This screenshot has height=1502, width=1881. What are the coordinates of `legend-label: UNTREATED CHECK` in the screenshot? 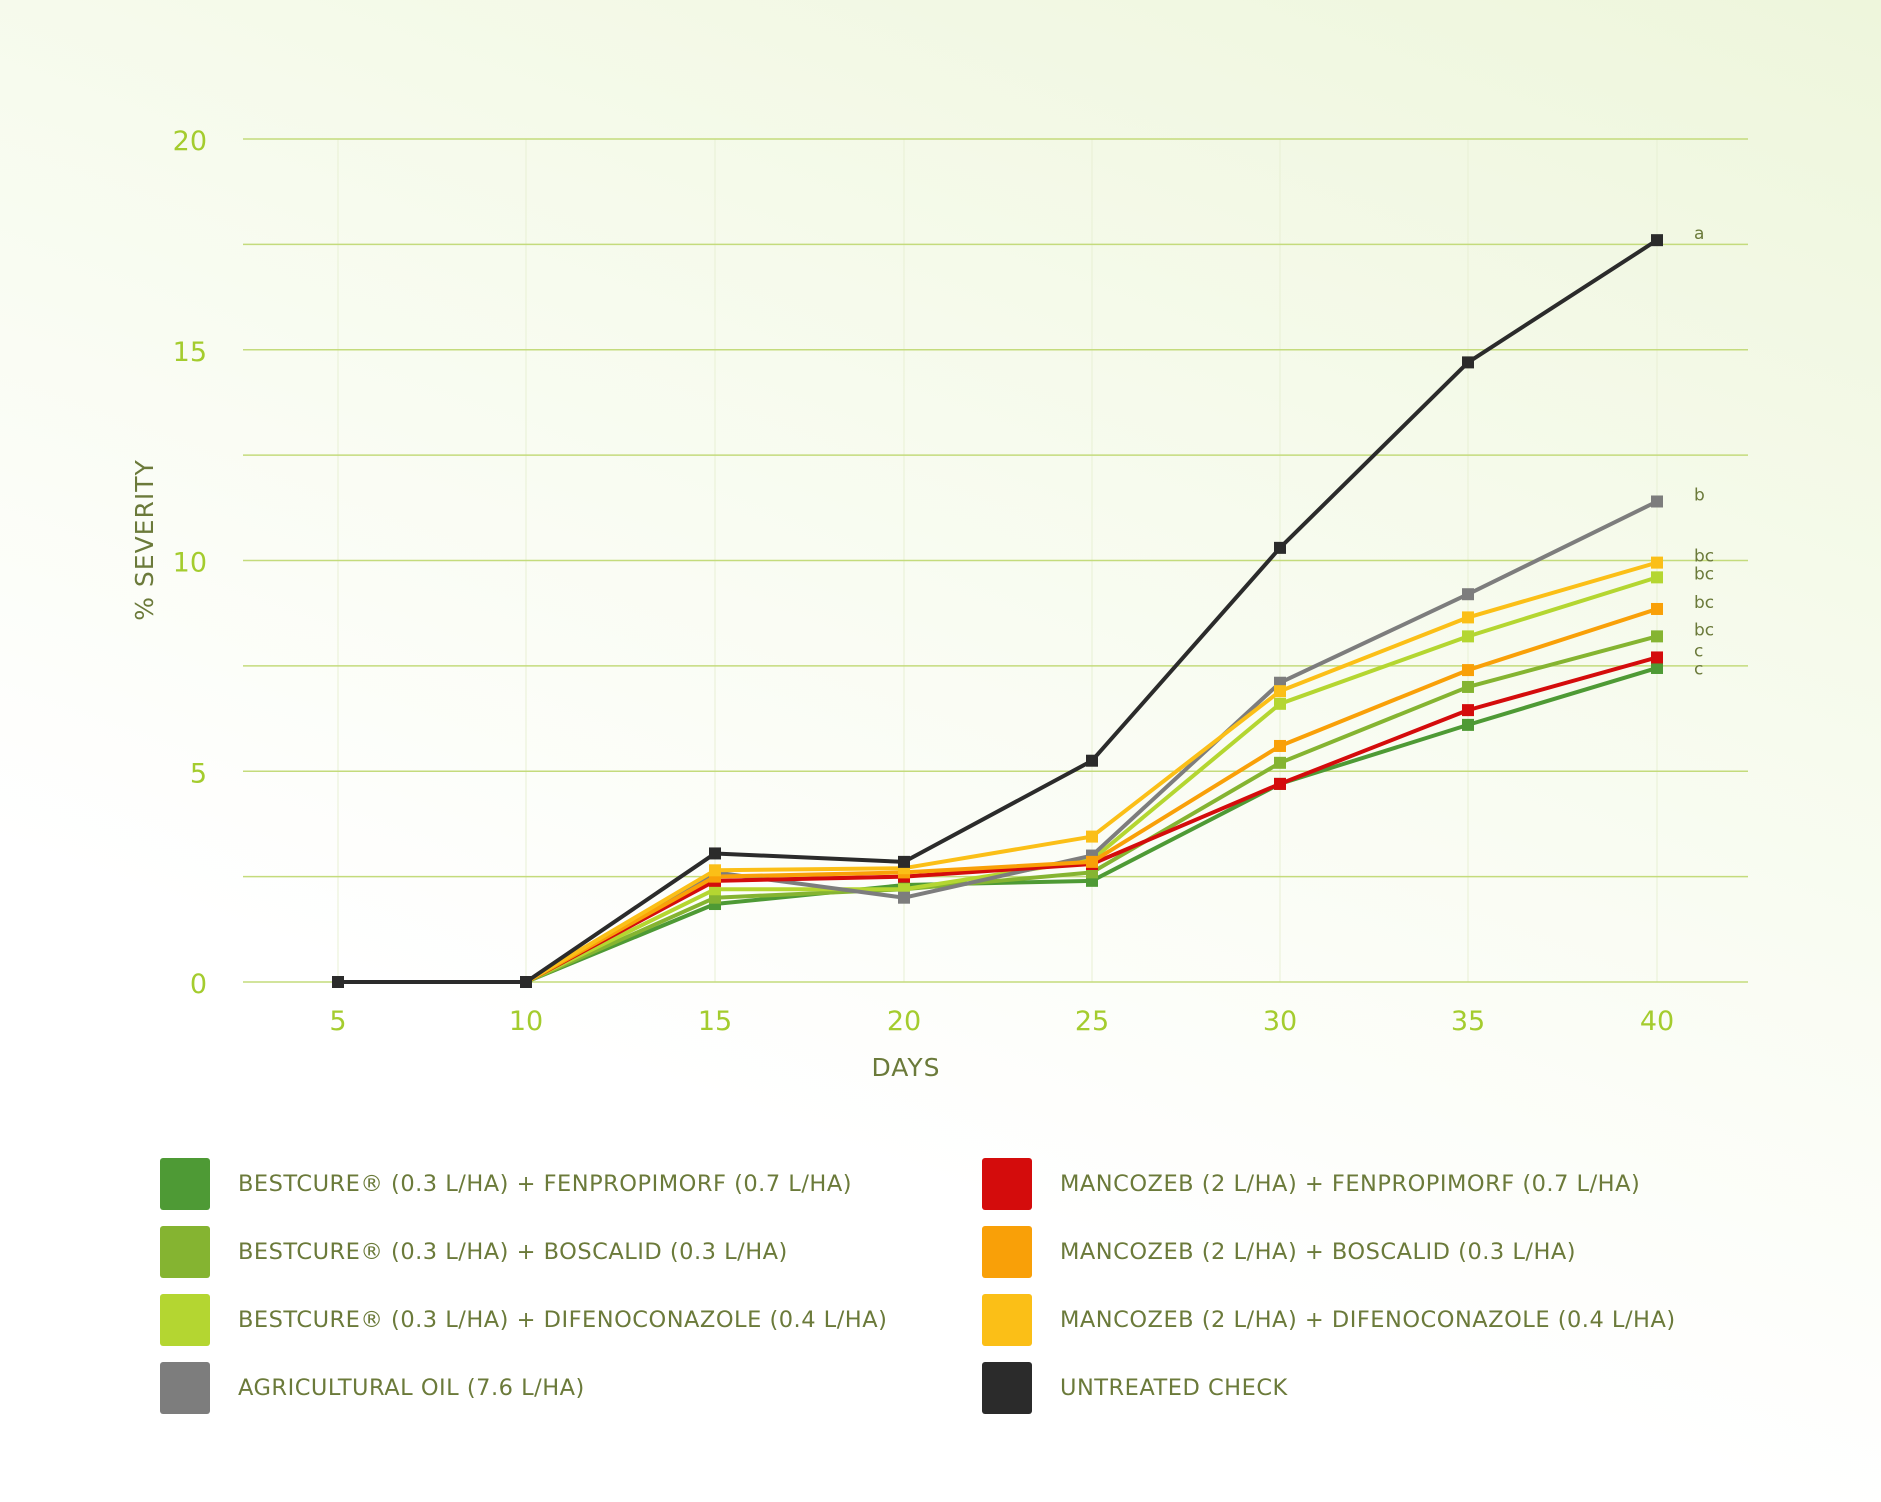 It's located at (1174, 1388).